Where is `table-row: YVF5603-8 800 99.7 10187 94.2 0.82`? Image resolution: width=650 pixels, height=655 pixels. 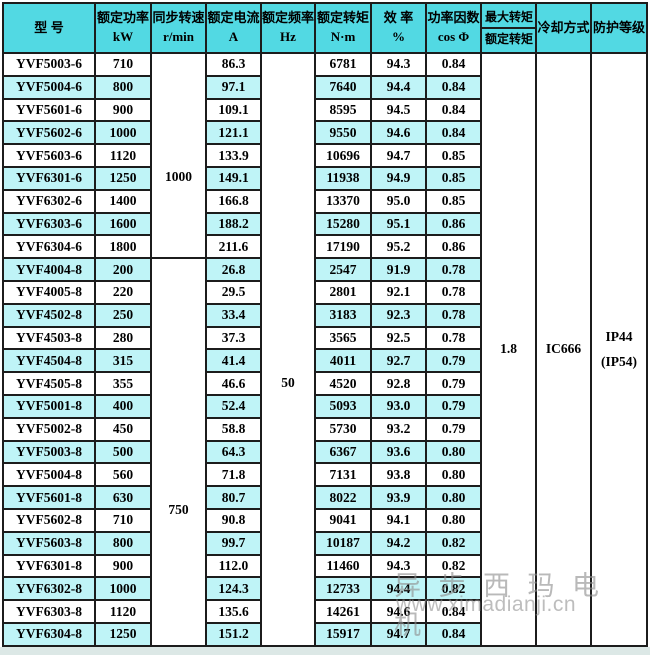 table-row: YVF5603-8 800 99.7 10187 94.2 0.82 is located at coordinates (324, 543).